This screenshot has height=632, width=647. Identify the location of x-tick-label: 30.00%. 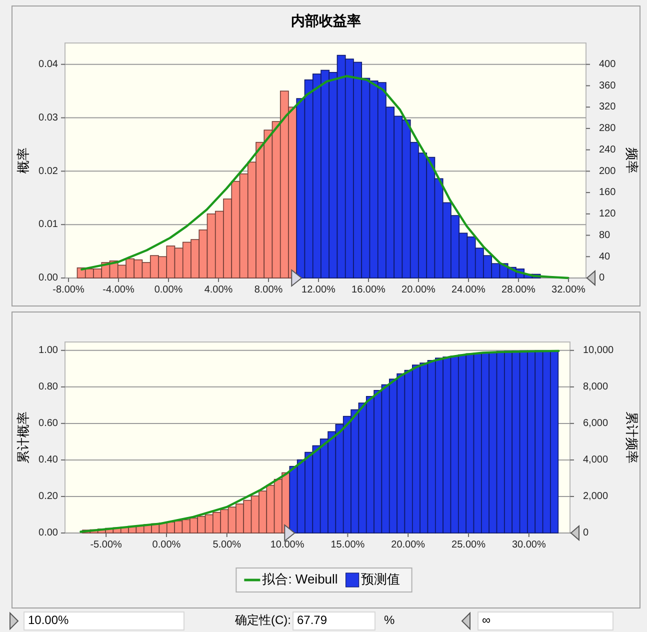
(529, 545).